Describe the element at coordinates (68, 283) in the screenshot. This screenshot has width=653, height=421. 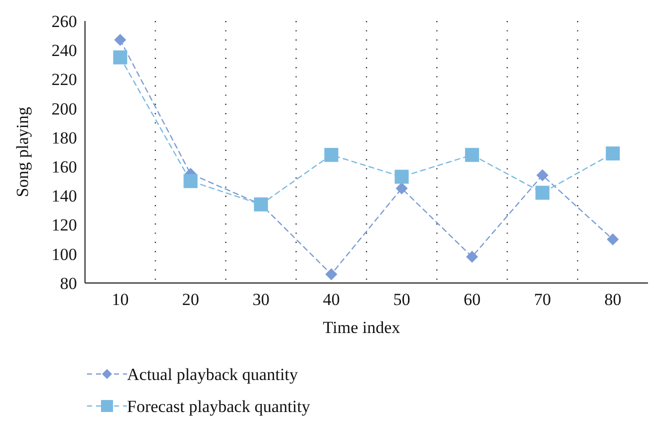
I see `y-tick-label: 80` at that location.